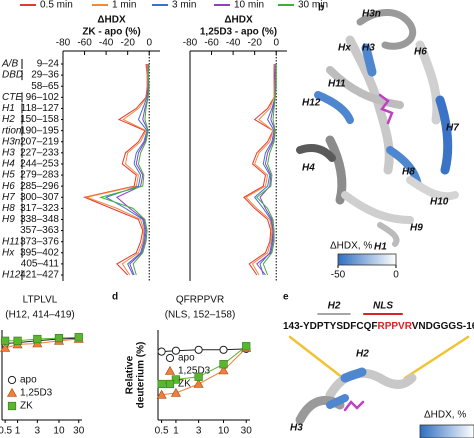 This screenshot has height=438, width=474. I want to click on structure-label: H3, so click(296, 428).